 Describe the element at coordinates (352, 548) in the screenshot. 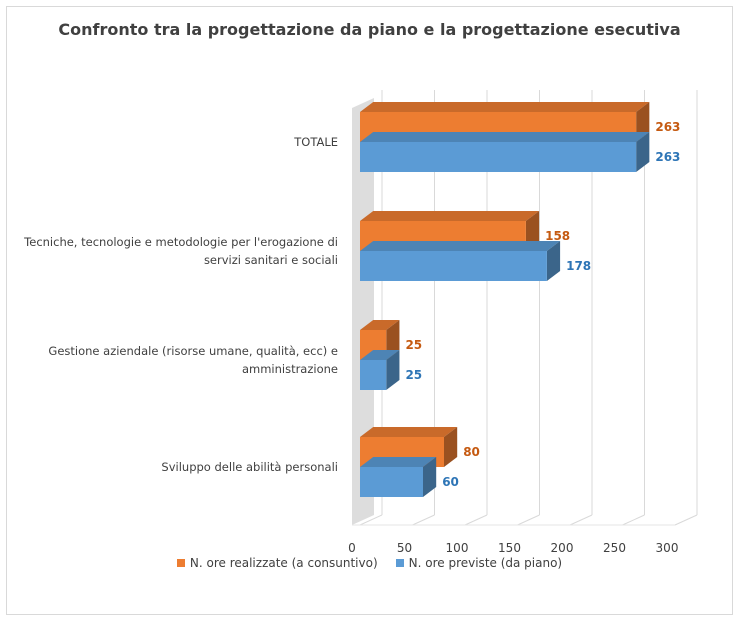

I see `x-tick-0: 0` at that location.